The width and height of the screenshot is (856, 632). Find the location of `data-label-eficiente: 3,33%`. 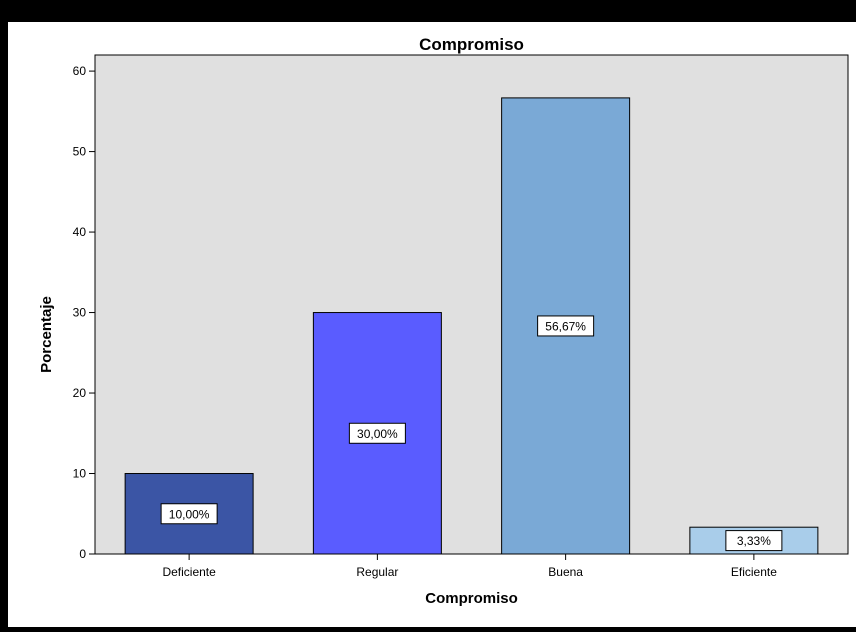

data-label-eficiente: 3,33% is located at coordinates (754, 541).